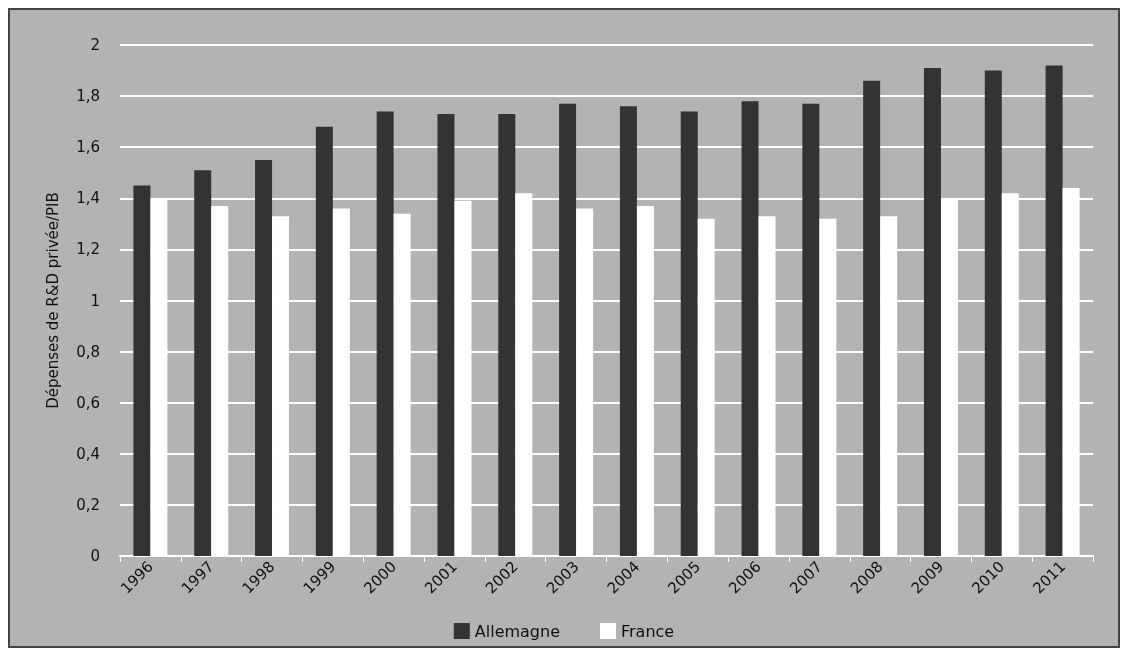  What do you see at coordinates (88, 453) in the screenshot?
I see `y-tick-label: 0,4` at bounding box center [88, 453].